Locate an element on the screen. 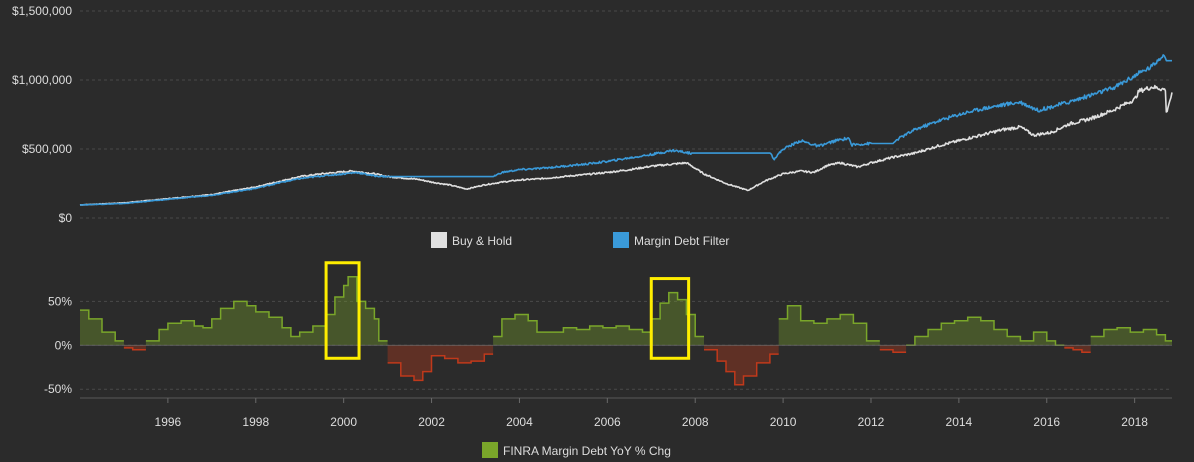 This screenshot has width=1194, height=462. top-y-tick-label: $500,000 is located at coordinates (47, 149).